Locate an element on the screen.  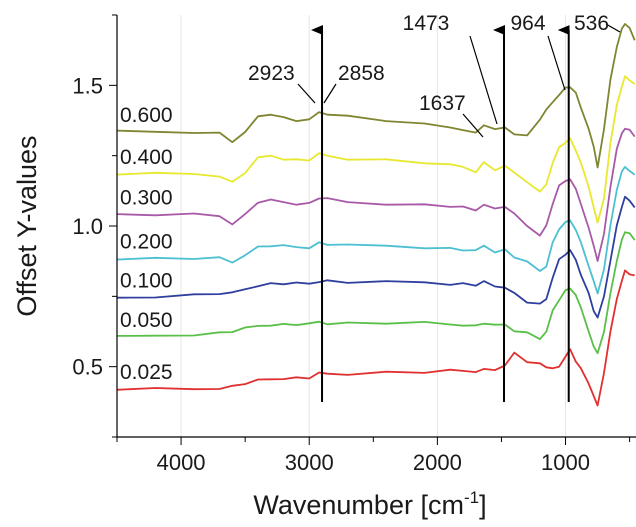
y-tick-label-0.5: 0.5 is located at coordinates (87, 367).